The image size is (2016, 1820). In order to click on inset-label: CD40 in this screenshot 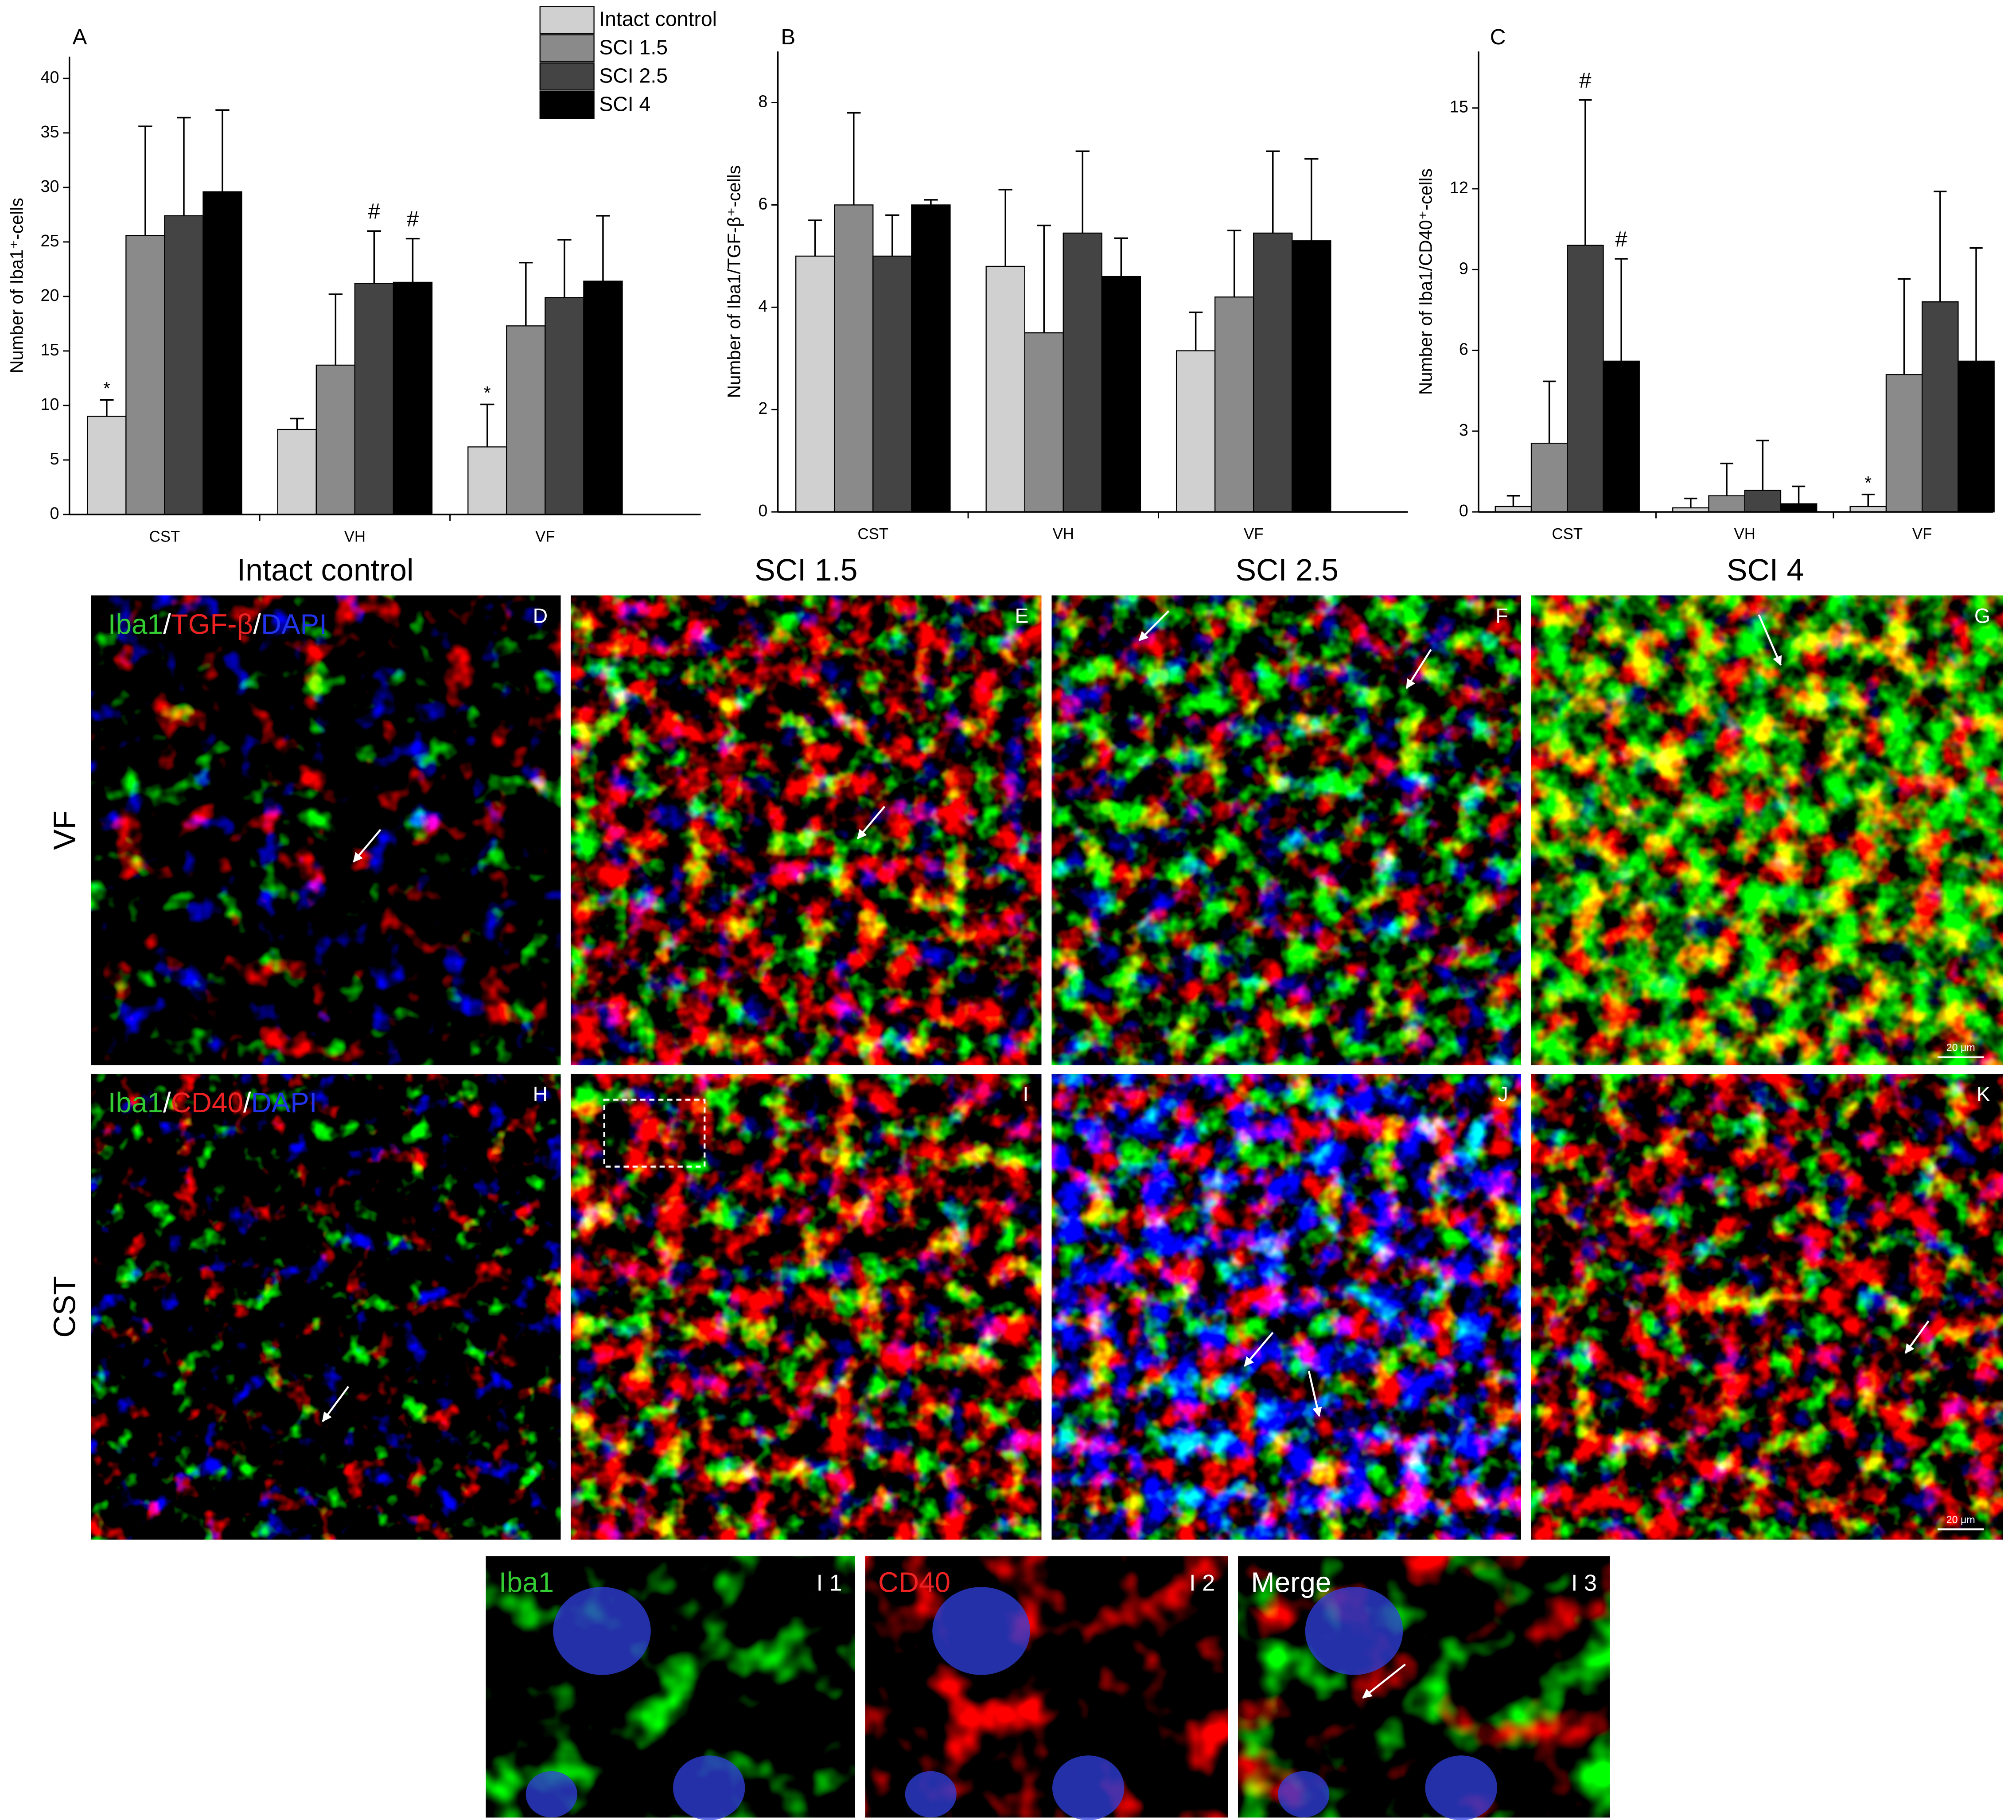, I will do `click(914, 1582)`.